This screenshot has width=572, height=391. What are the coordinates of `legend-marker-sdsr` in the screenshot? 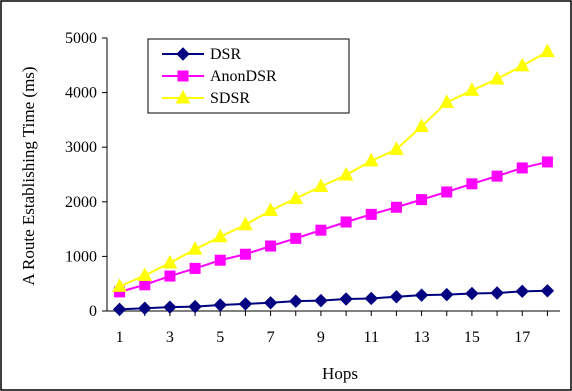 It's located at (183, 96).